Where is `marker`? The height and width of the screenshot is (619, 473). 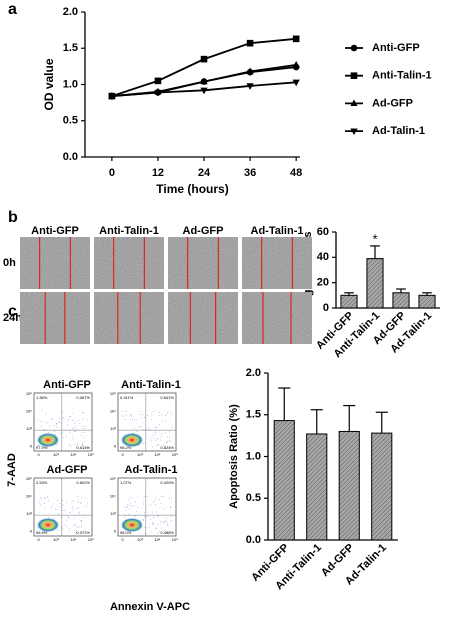 marker is located at coordinates (204, 91).